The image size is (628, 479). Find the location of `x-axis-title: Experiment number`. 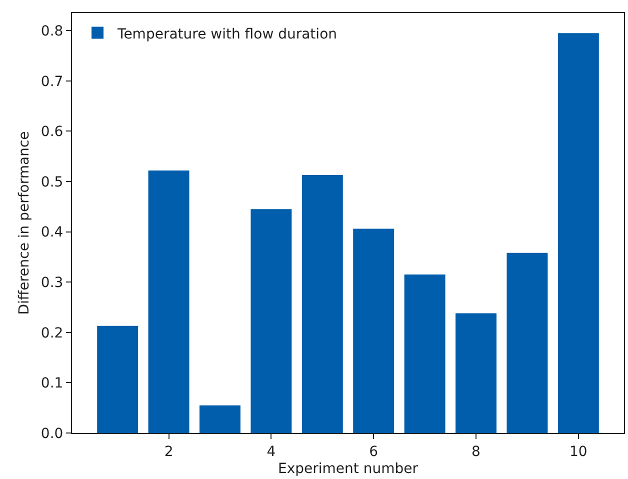

x-axis-title: Experiment number is located at coordinates (348, 469).